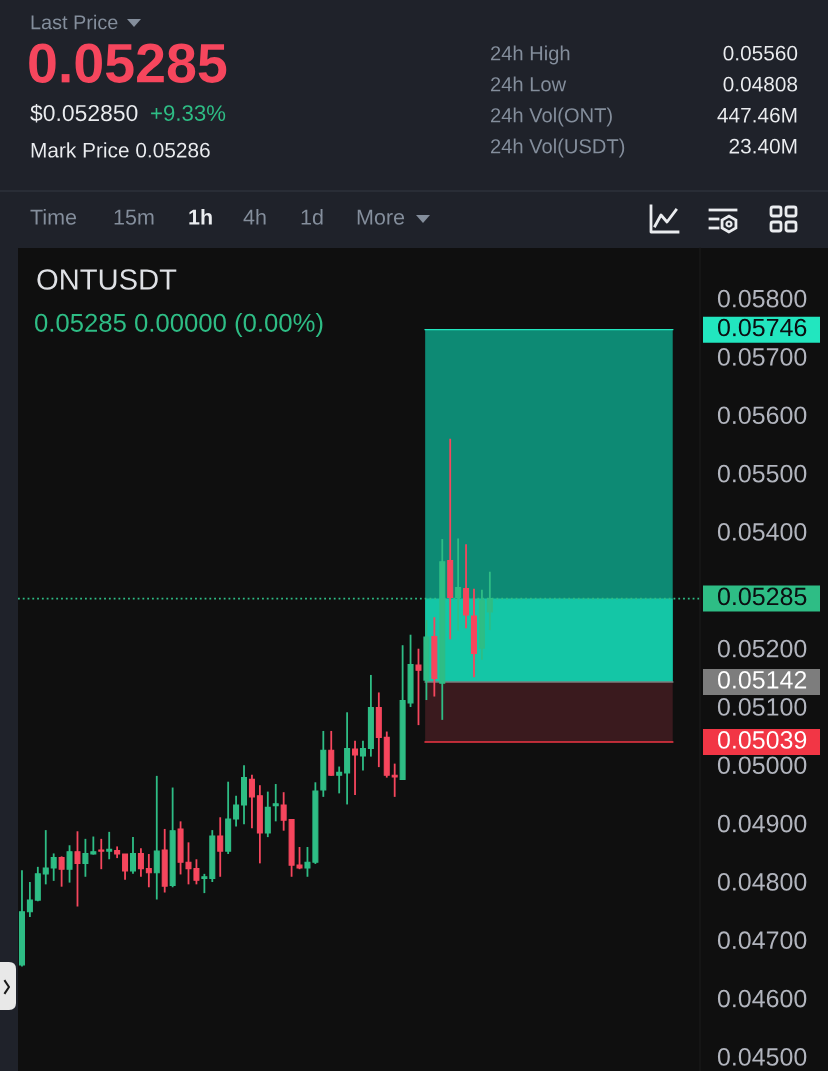 This screenshot has width=828, height=1071. I want to click on y-tick-label: 0.05700, so click(762, 357).